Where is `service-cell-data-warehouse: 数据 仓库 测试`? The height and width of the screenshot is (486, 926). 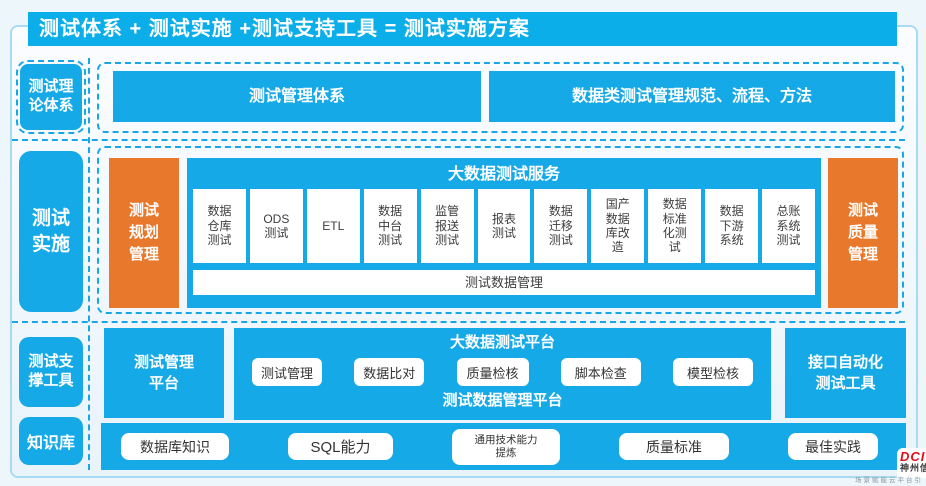 service-cell-data-warehouse: 数据 仓库 测试 is located at coordinates (219, 226).